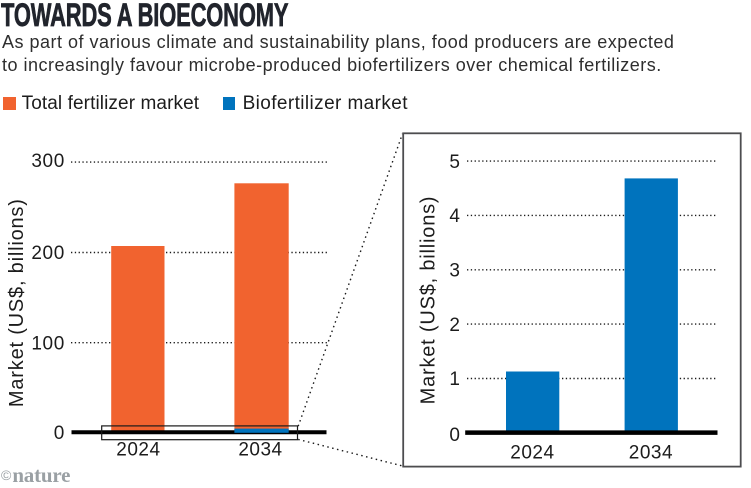 The width and height of the screenshot is (751, 488). Describe the element at coordinates (48, 253) in the screenshot. I see `svg-text: 200` at that location.